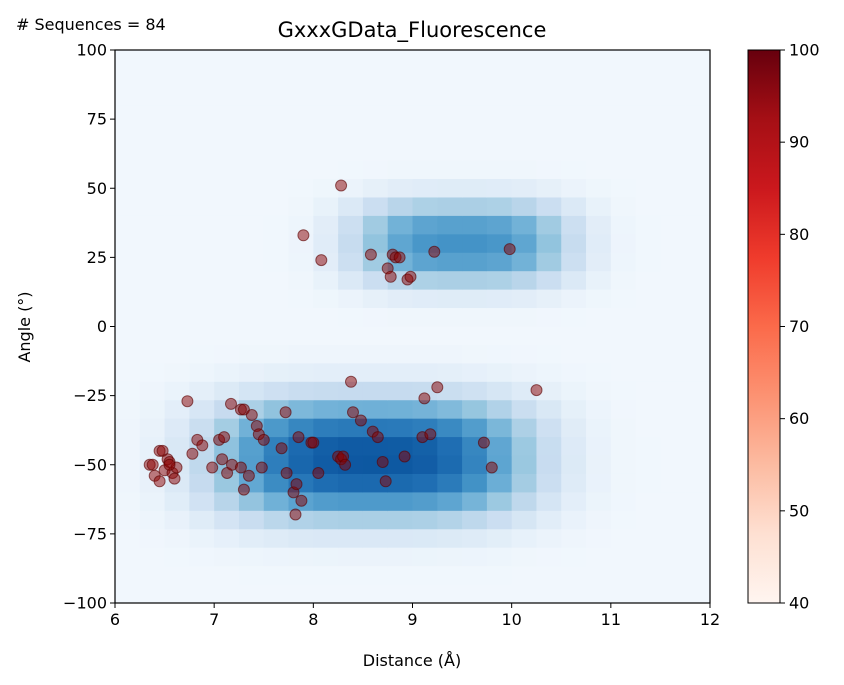 This screenshot has width=844, height=685. What do you see at coordinates (115, 619) in the screenshot?
I see `x-tick-label: 6` at bounding box center [115, 619].